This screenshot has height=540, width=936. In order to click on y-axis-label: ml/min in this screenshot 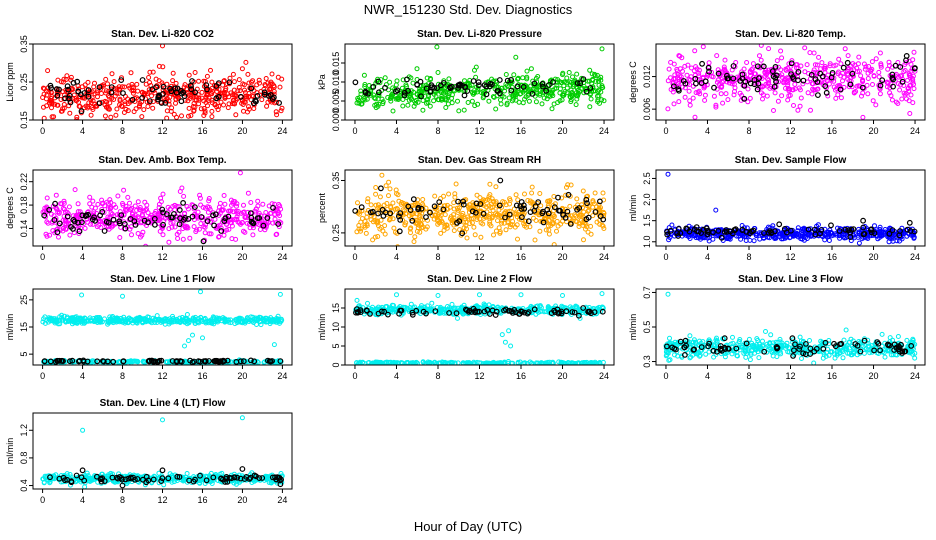, I will do `click(10, 327)`.